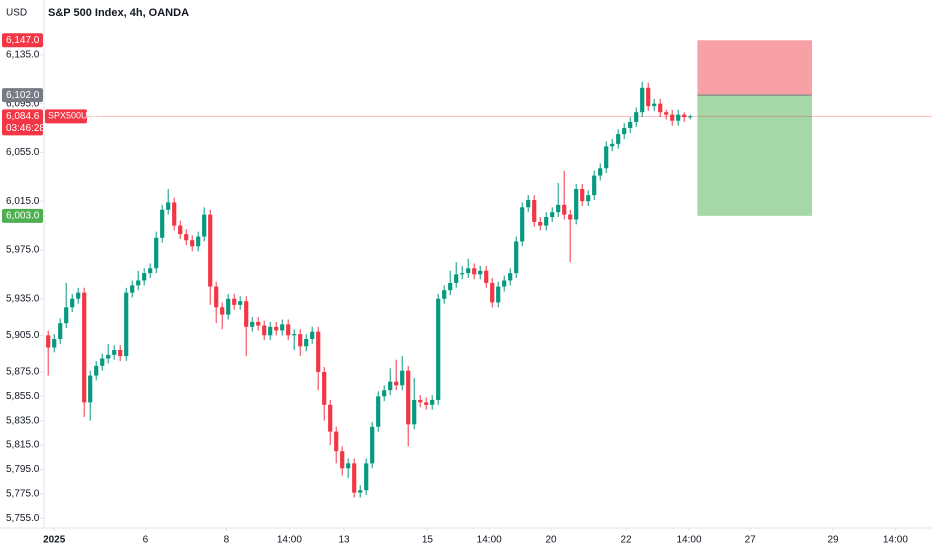  Describe the element at coordinates (74, 116) in the screenshot. I see `symbol-tag: SPX500USD` at that location.